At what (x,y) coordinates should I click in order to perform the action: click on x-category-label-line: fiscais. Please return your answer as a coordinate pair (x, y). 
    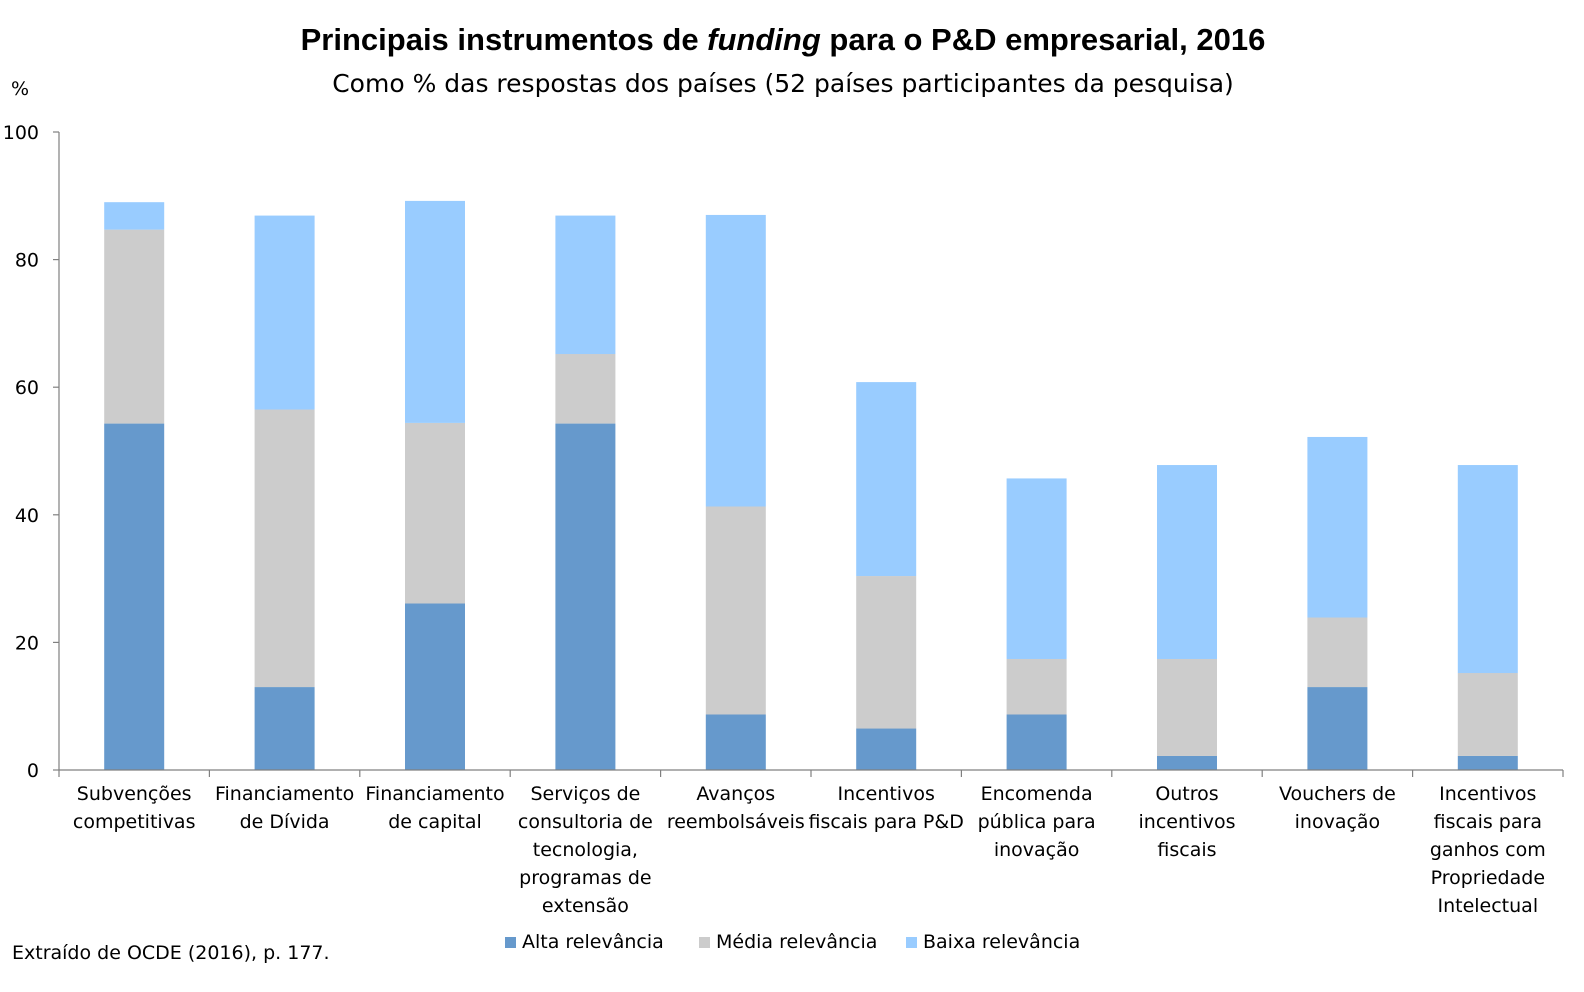
    Looking at the image, I should click on (1186, 850).